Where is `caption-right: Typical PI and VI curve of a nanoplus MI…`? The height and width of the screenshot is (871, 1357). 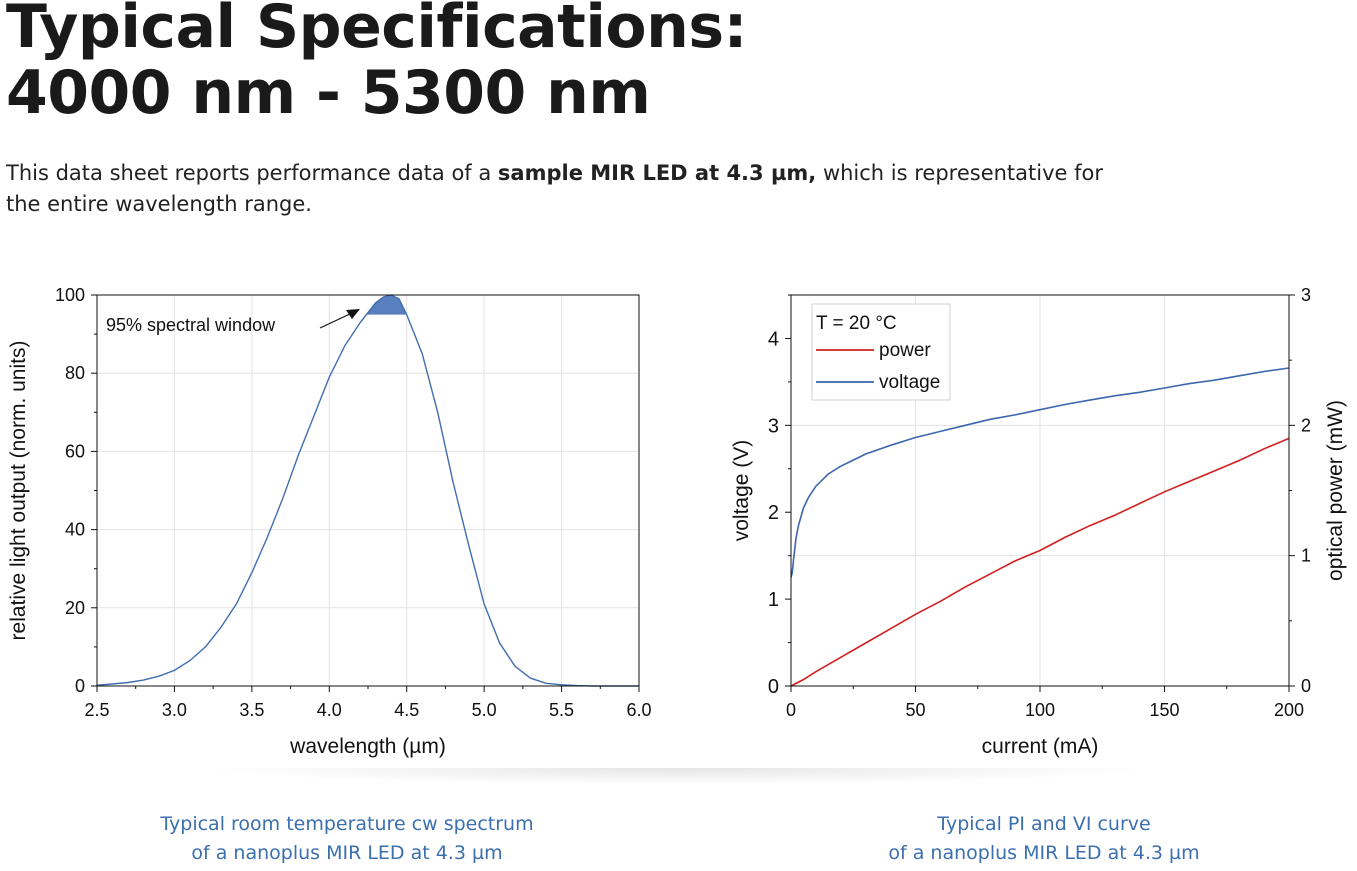
caption-right: Typical PI and VI curve of a nanoplus MI… is located at coordinates (1044, 839).